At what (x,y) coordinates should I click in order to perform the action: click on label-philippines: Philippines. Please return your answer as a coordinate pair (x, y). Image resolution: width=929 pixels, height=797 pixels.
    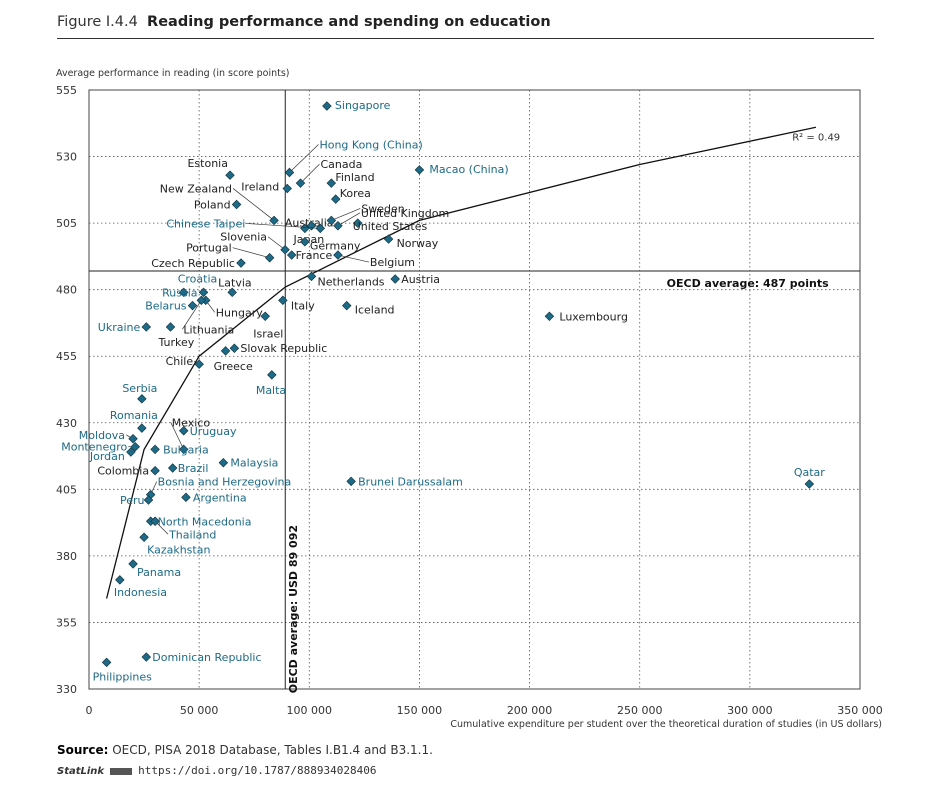
    Looking at the image, I should click on (123, 676).